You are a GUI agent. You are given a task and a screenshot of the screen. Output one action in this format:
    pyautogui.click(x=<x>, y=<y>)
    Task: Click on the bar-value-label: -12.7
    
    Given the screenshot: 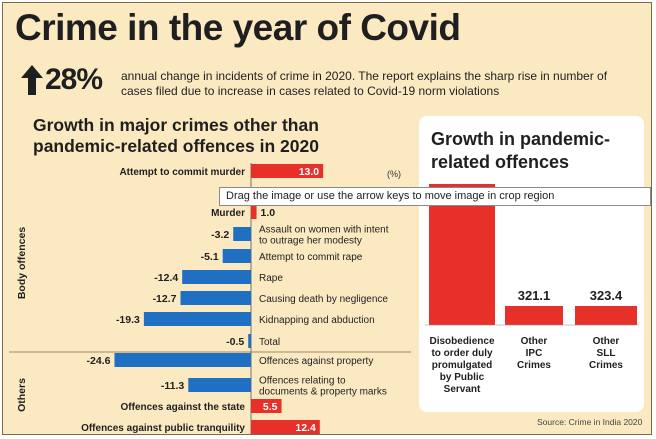 What is the action you would take?
    pyautogui.click(x=165, y=299)
    